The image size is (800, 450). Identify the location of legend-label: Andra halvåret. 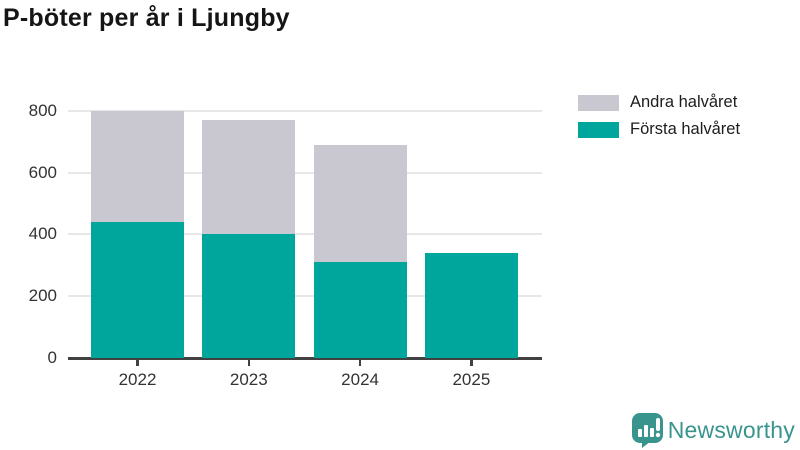
(684, 102).